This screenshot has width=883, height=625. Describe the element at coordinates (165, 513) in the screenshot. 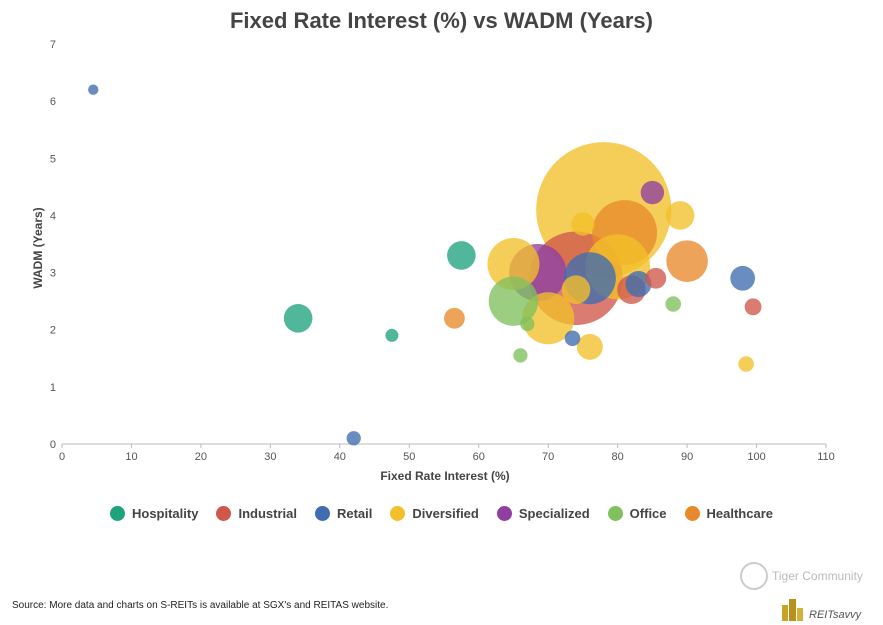

I see `legend-label: Hospitality` at that location.